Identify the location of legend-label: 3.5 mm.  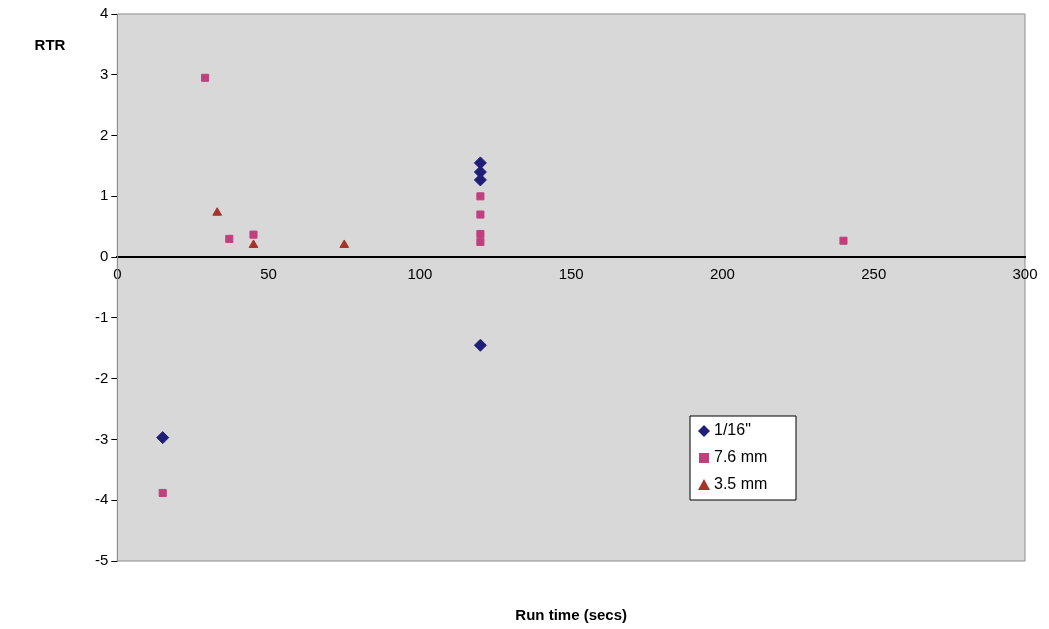
(741, 484).